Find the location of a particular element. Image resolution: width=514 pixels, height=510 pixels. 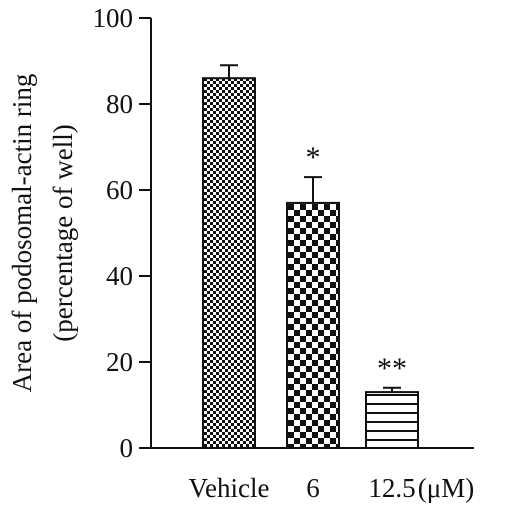

x-tick-label: 12.5 is located at coordinates (391, 488).